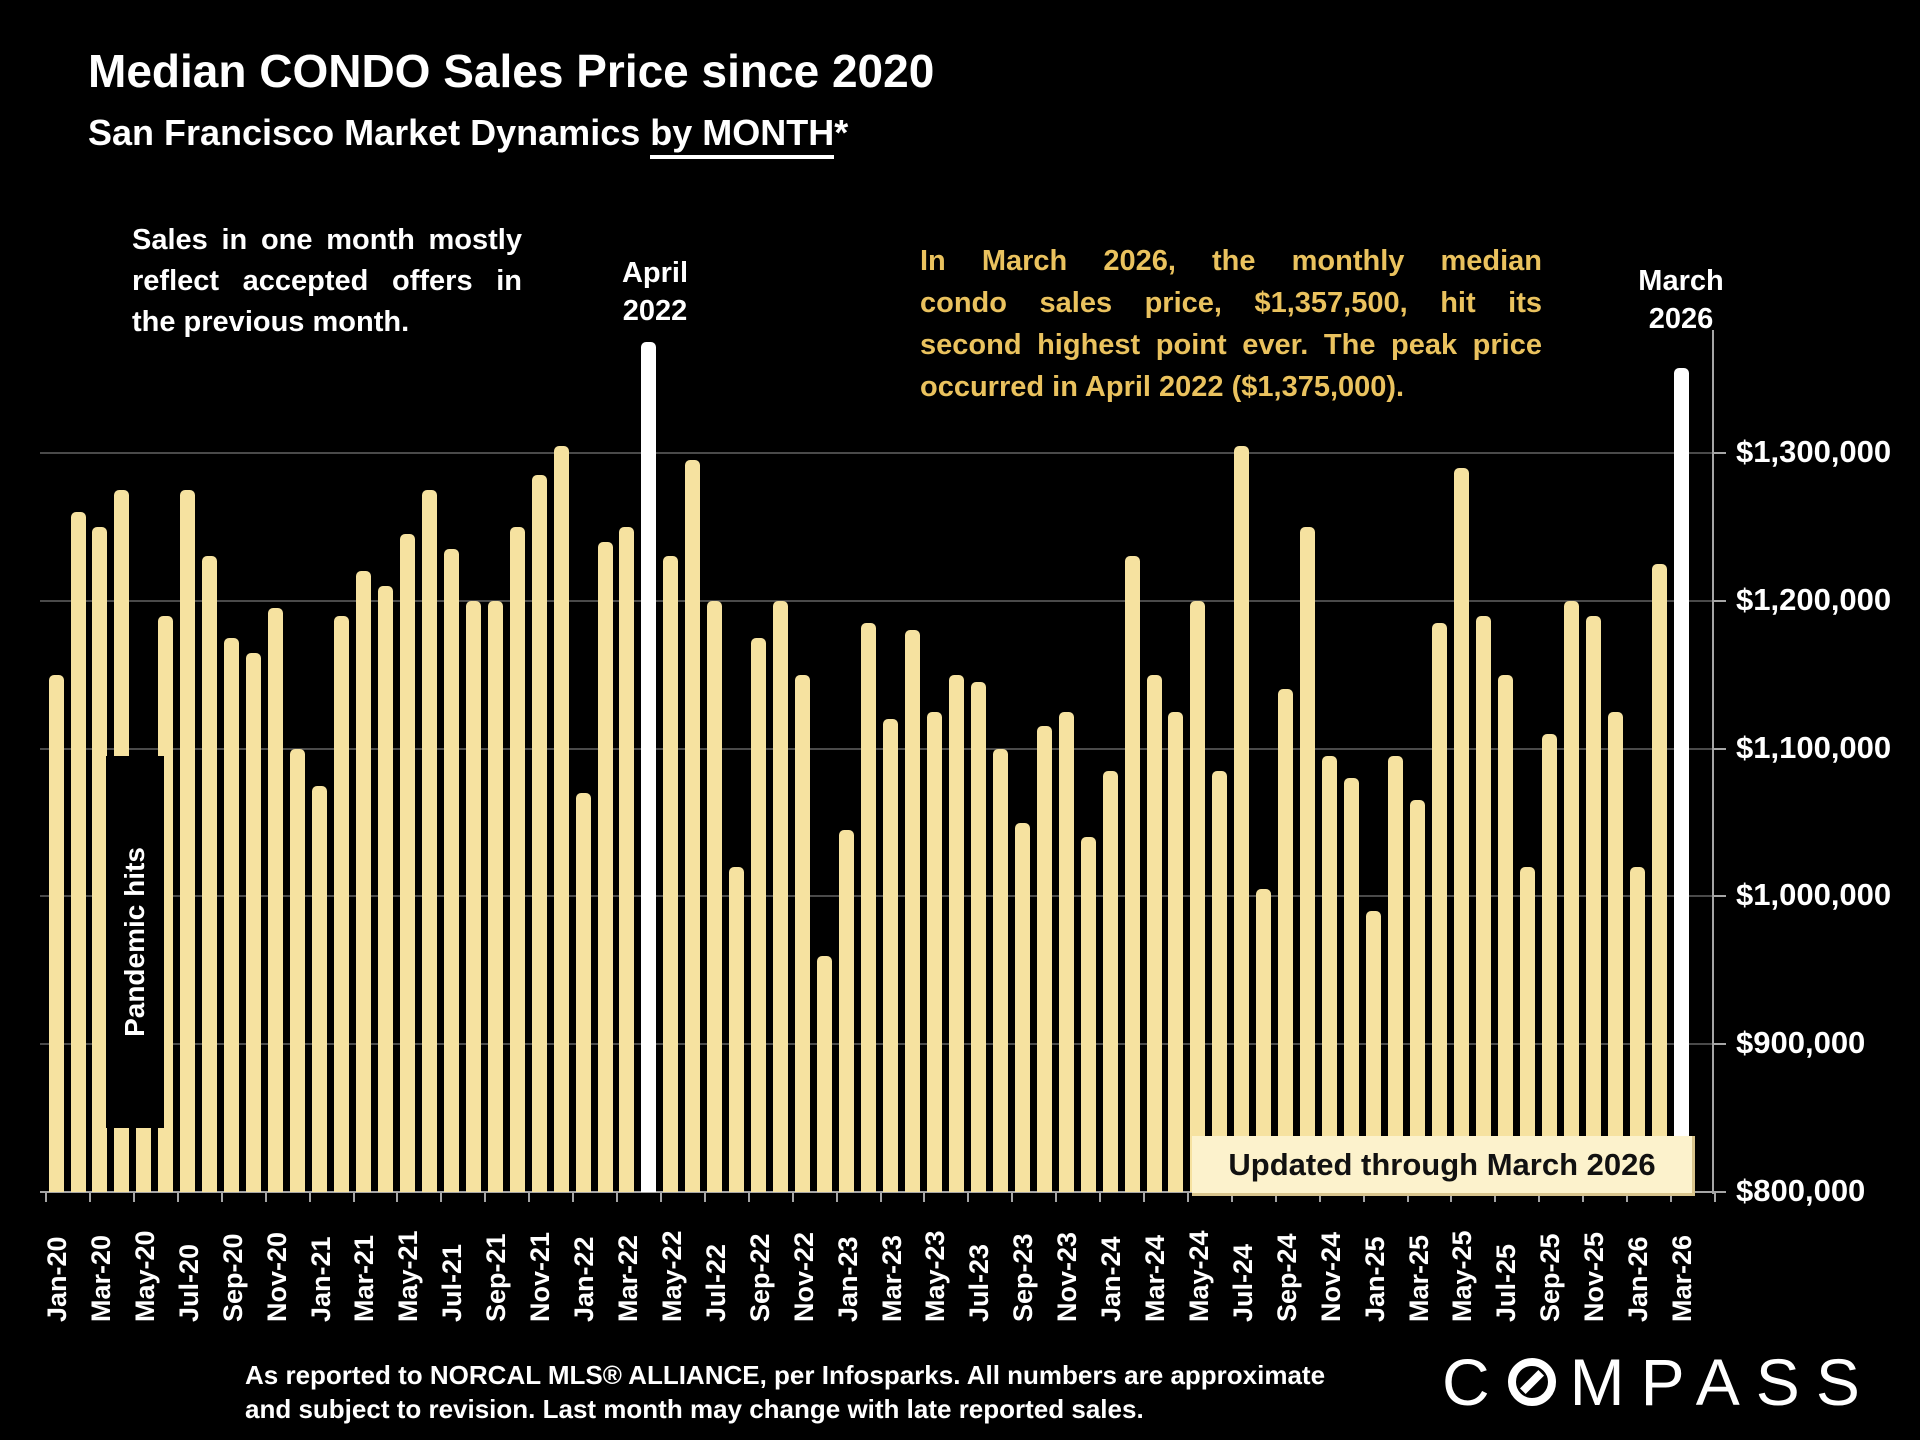  I want to click on x-label-Jan-24: Jan-24, so click(1111, 1279).